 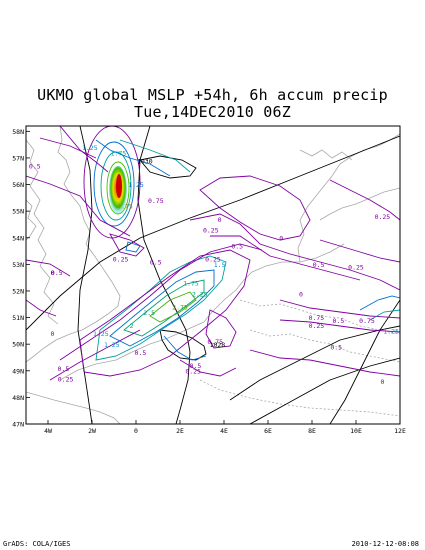 I want to click on lat-tick-label: 55N, so click(x=18, y=212).